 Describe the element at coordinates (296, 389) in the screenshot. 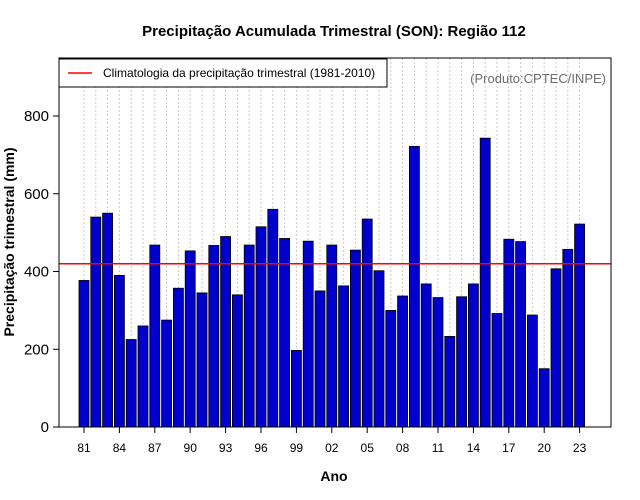

I see `bar-1999` at that location.